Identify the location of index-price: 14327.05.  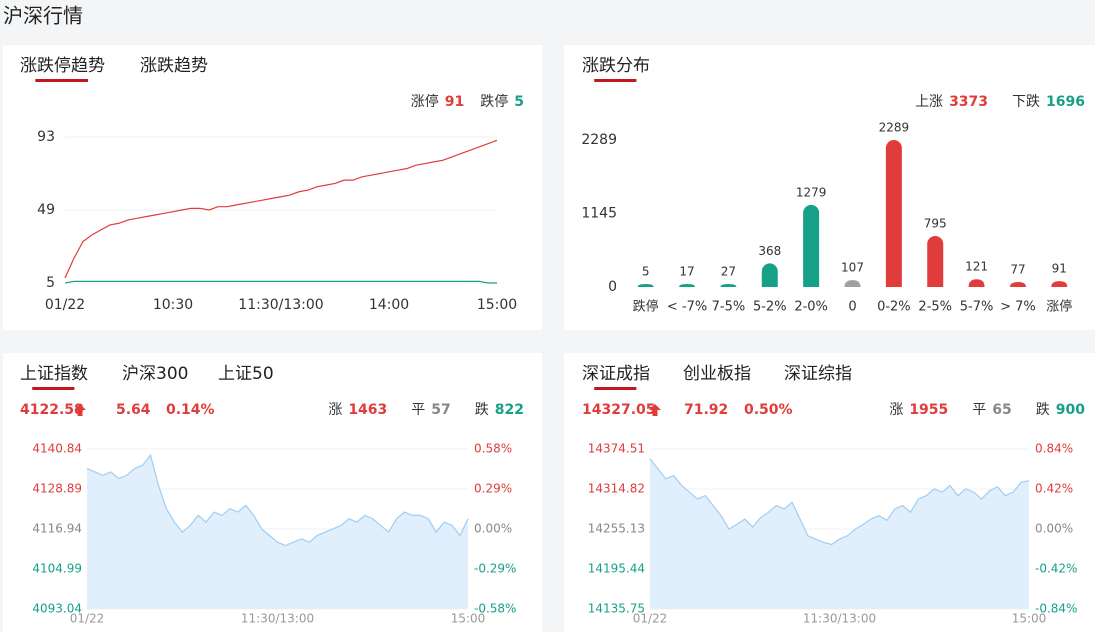
(619, 410).